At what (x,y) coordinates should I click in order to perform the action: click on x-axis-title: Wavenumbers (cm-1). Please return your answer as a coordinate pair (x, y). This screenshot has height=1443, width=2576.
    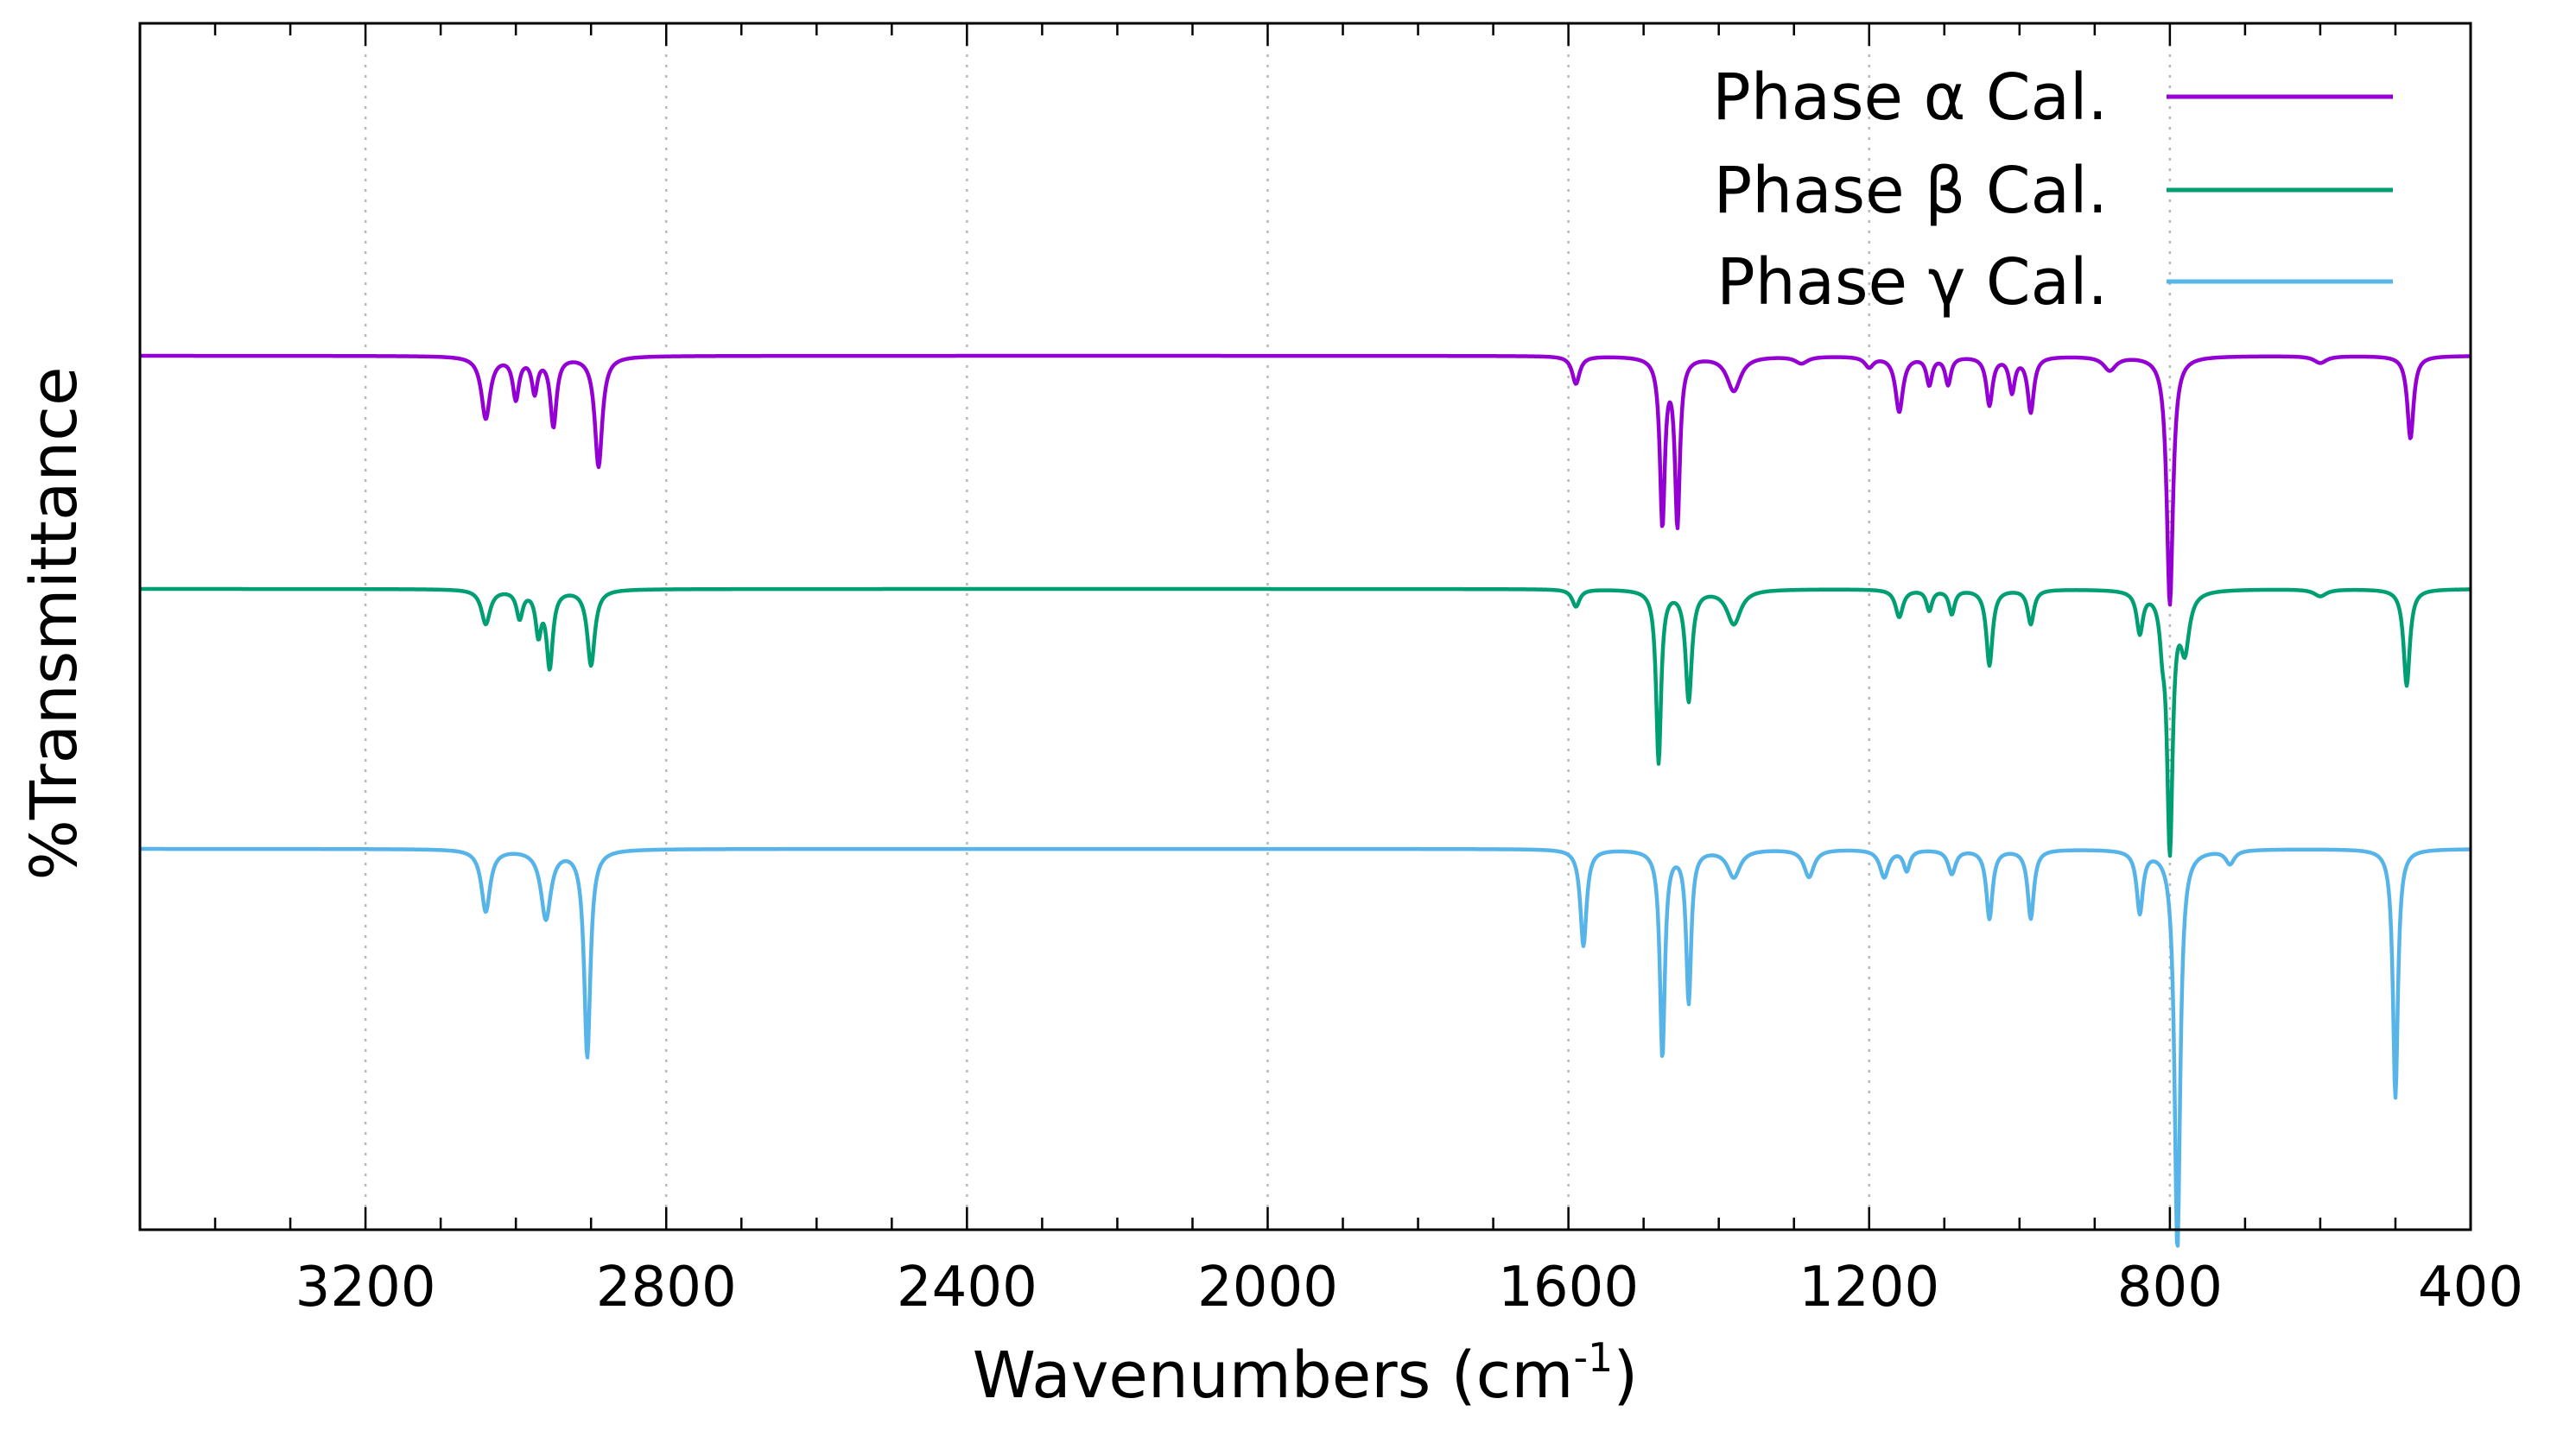
    Looking at the image, I should click on (1305, 1373).